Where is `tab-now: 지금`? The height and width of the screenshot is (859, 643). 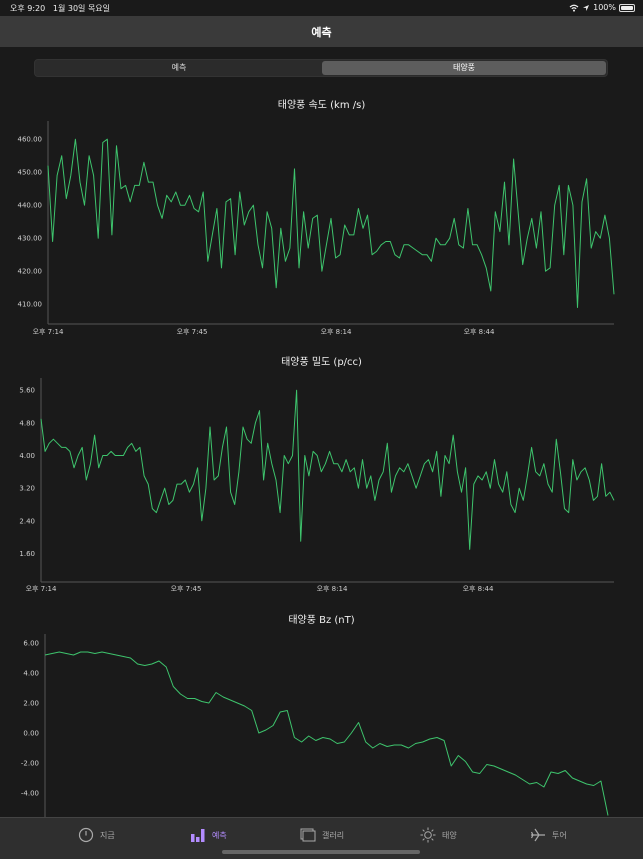 tab-now: 지금 is located at coordinates (96, 835).